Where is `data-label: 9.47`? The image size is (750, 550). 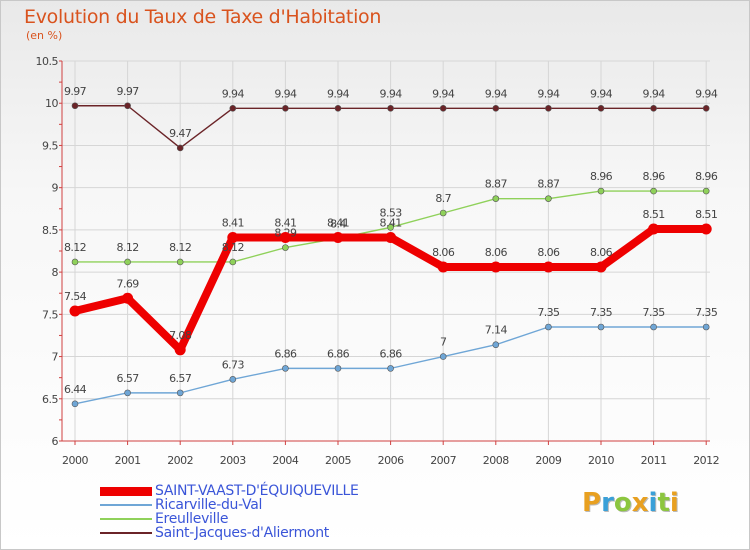 data-label: 9.47 is located at coordinates (180, 133).